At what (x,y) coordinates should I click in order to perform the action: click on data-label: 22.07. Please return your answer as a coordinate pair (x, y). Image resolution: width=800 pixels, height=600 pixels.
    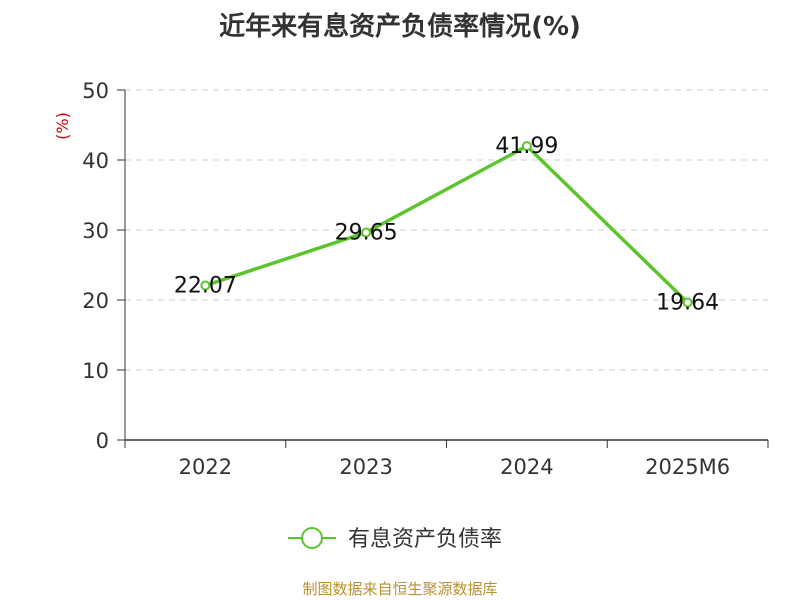
    Looking at the image, I should click on (205, 286).